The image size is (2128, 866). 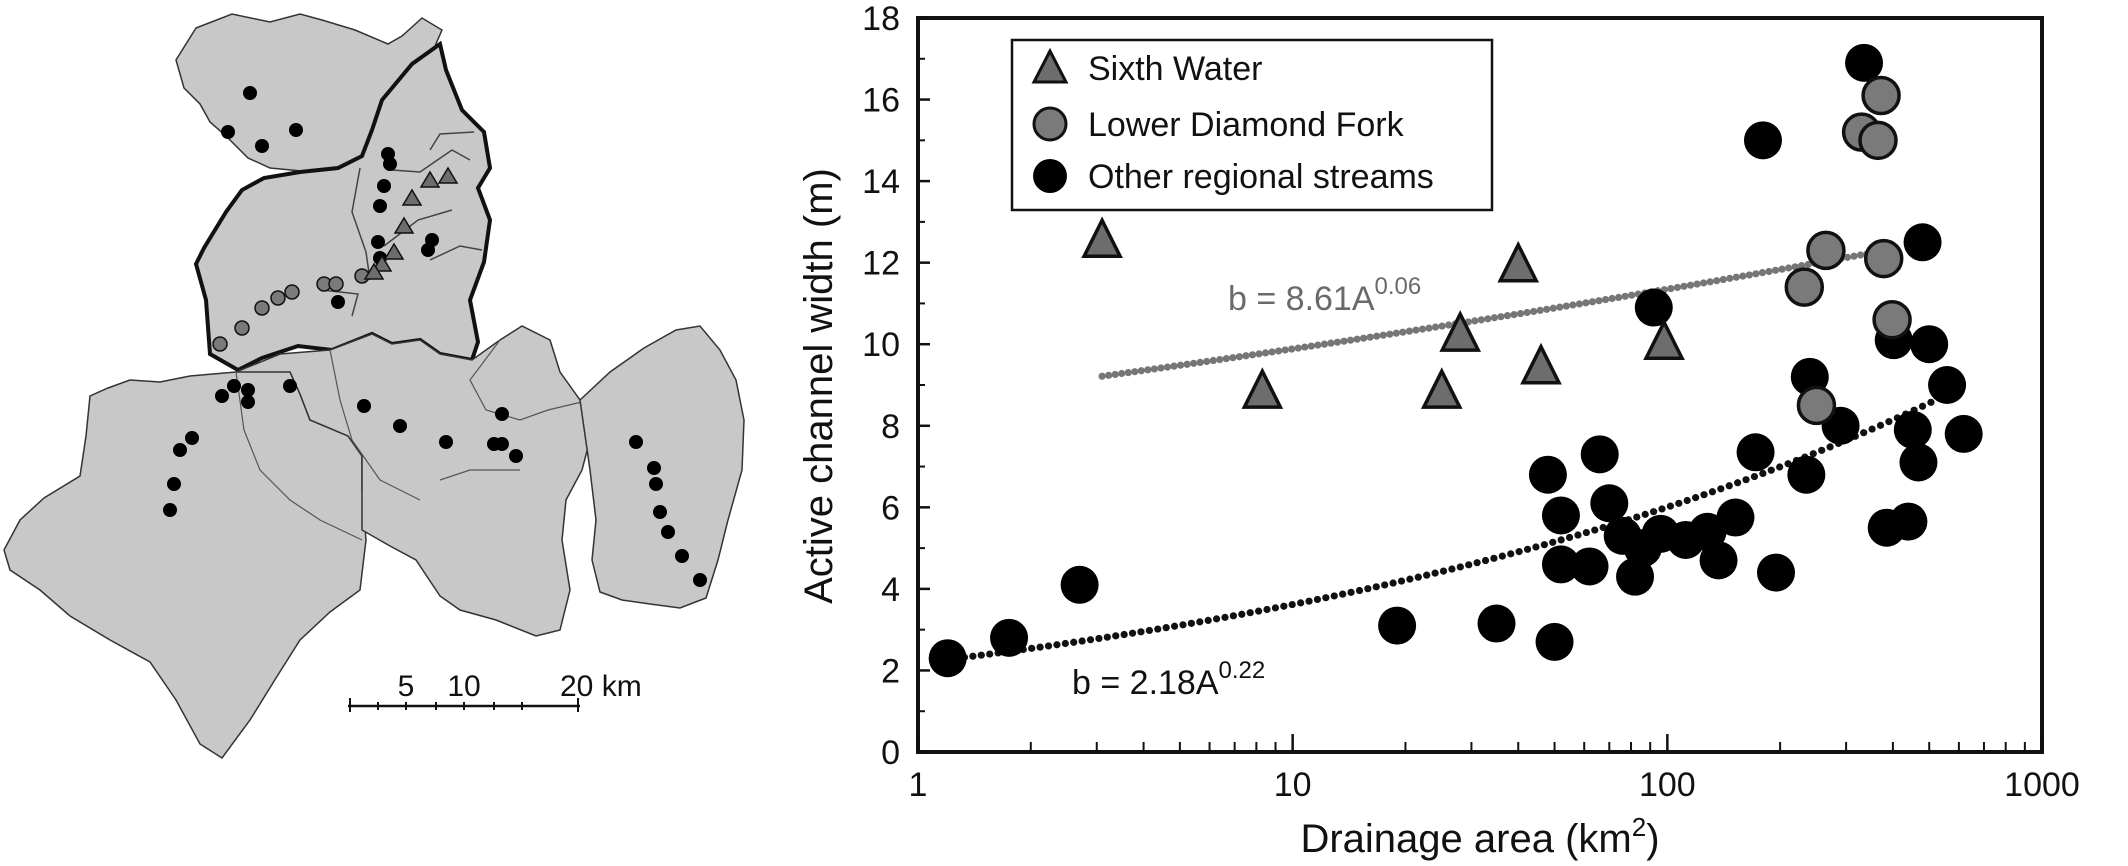 What do you see at coordinates (1883, 258) in the screenshot?
I see `point-lower-diamond-fork` at bounding box center [1883, 258].